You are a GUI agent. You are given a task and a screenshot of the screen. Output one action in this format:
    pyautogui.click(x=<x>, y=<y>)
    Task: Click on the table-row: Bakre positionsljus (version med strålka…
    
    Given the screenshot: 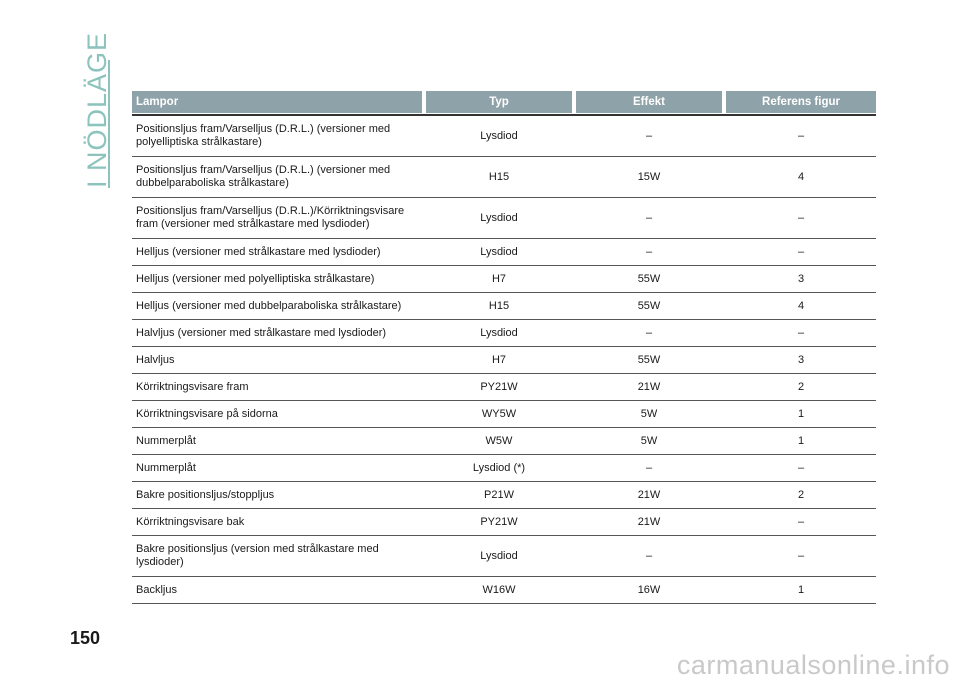 What is the action you would take?
    pyautogui.click(x=504, y=556)
    